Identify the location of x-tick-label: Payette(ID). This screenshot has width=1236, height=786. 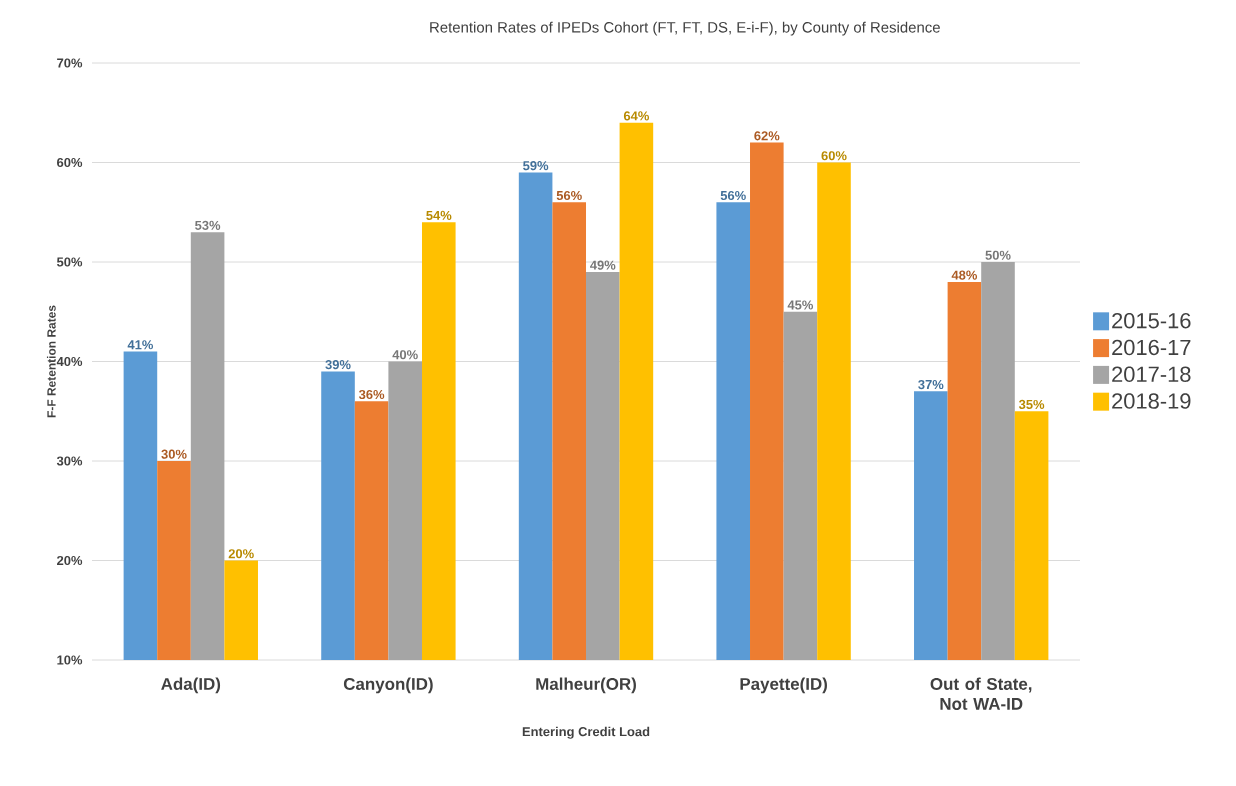
(783, 685).